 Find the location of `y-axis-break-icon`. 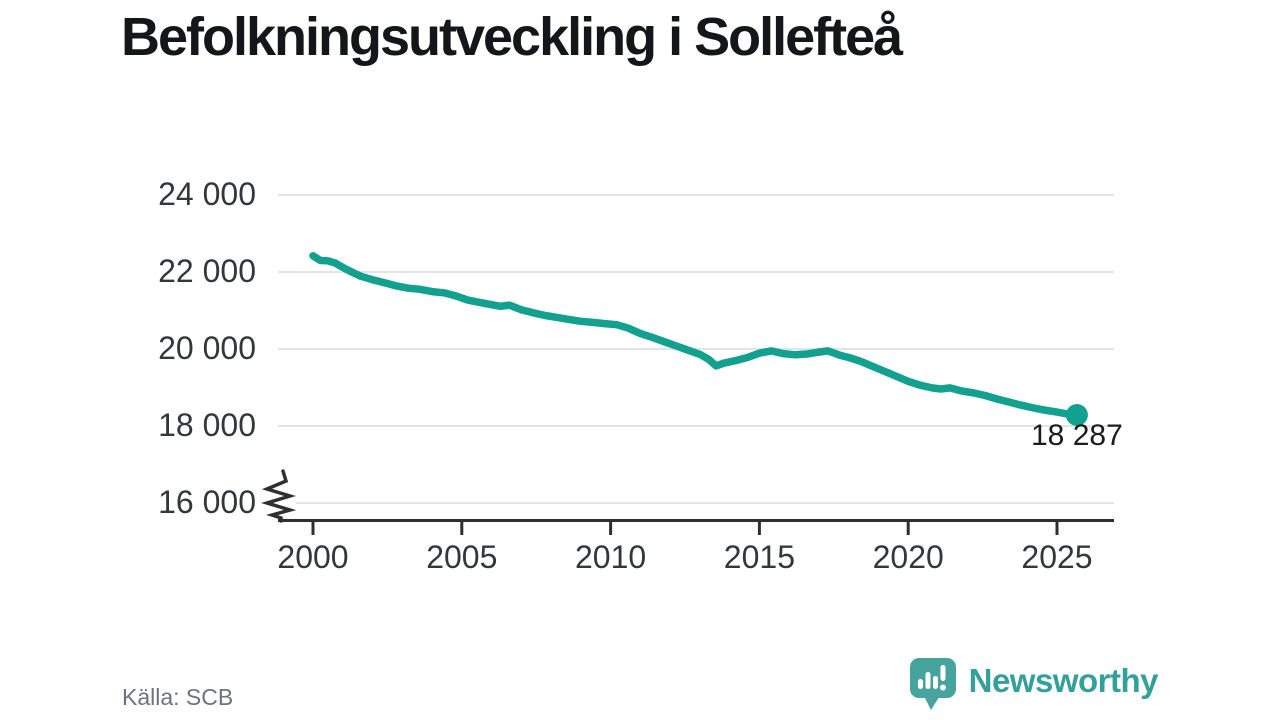

y-axis-break-icon is located at coordinates (278, 496).